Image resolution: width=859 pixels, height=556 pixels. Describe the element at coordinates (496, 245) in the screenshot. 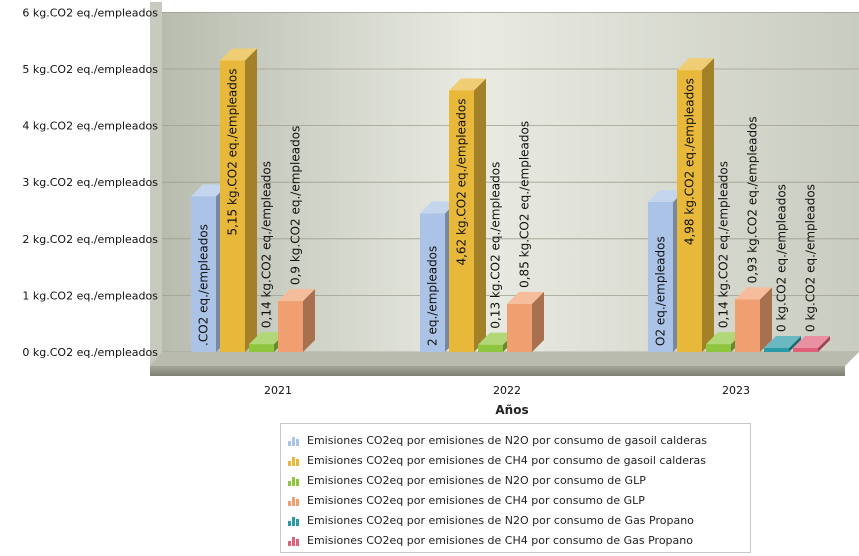

I see `data-label: 0,13 kg.CO2 eq./empleados` at that location.